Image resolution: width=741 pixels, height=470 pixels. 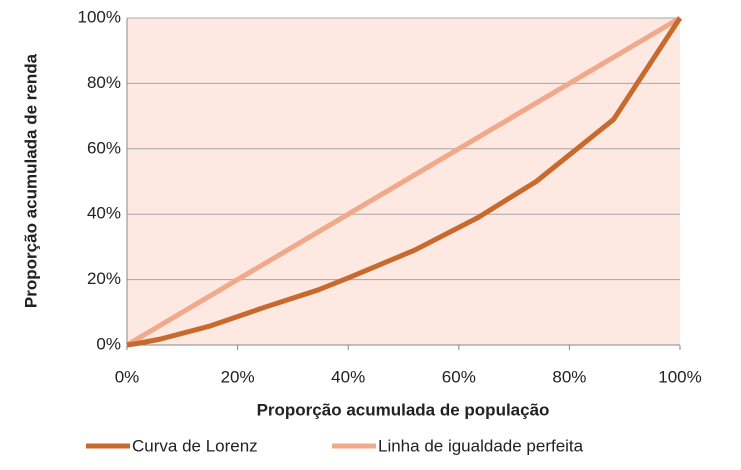 I want to click on y-axis-label: Proporção acumulada de renda, so click(x=30, y=180).